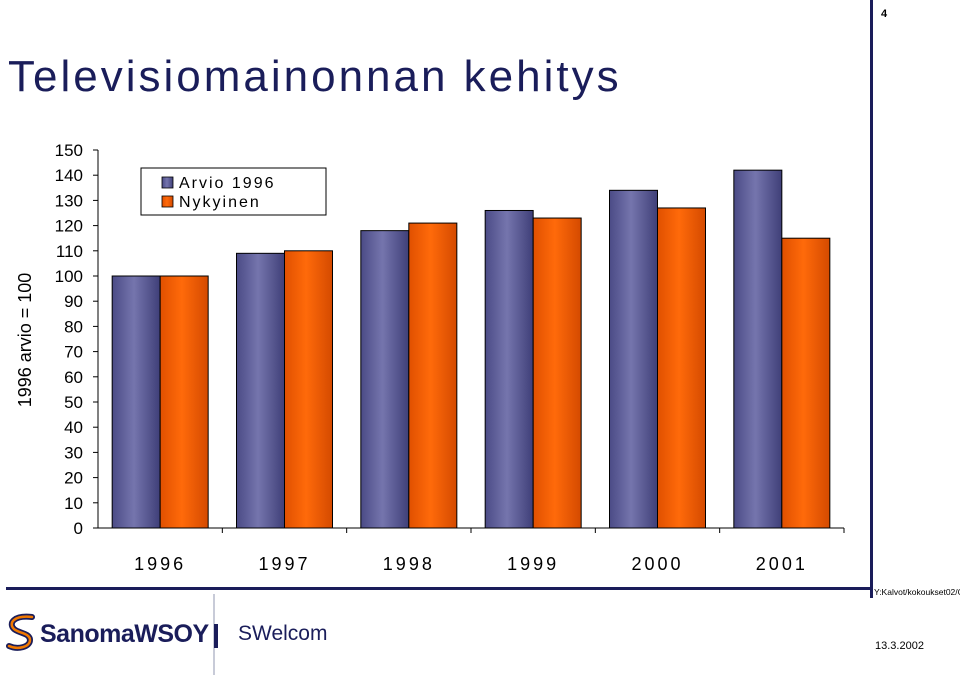 This screenshot has height=675, width=960. I want to click on bar-nykyinen-1998, so click(433, 375).